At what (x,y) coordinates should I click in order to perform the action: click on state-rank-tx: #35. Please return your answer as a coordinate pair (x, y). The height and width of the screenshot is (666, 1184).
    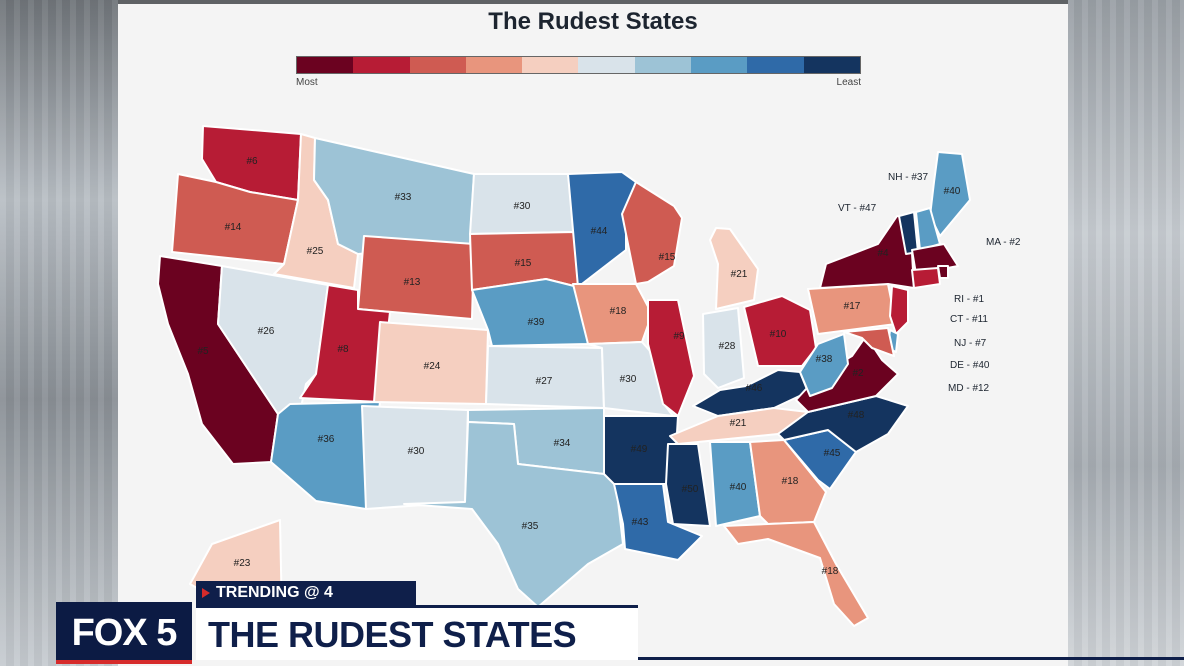
    Looking at the image, I should click on (530, 526).